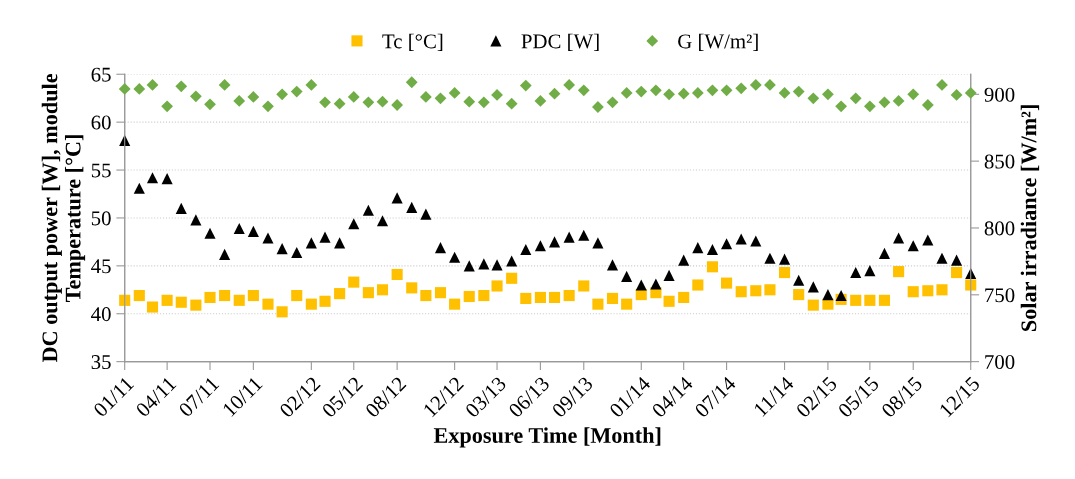  Describe the element at coordinates (1030, 218) in the screenshot. I see `y2-axis-title: Solar irradiance [W/m²]` at that location.